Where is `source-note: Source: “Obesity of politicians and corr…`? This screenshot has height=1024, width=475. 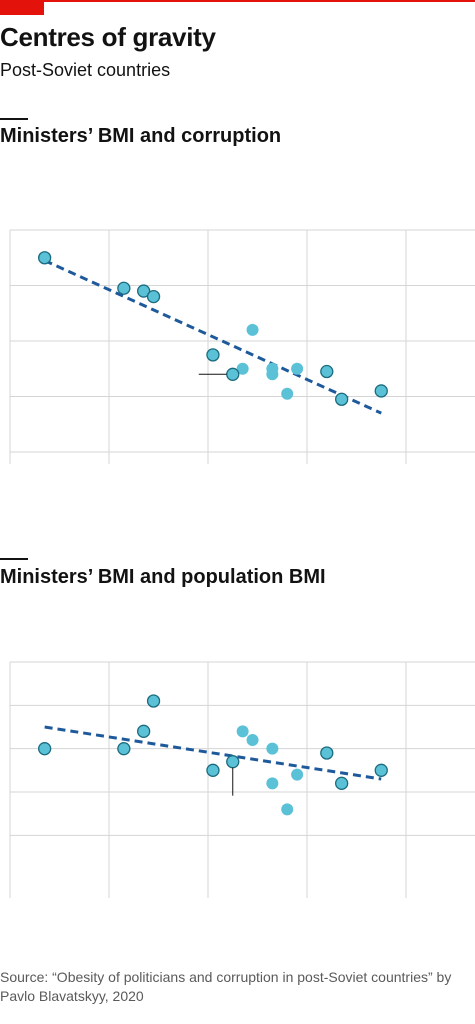 source-note: Source: “Obesity of politicians and corr… is located at coordinates (226, 986).